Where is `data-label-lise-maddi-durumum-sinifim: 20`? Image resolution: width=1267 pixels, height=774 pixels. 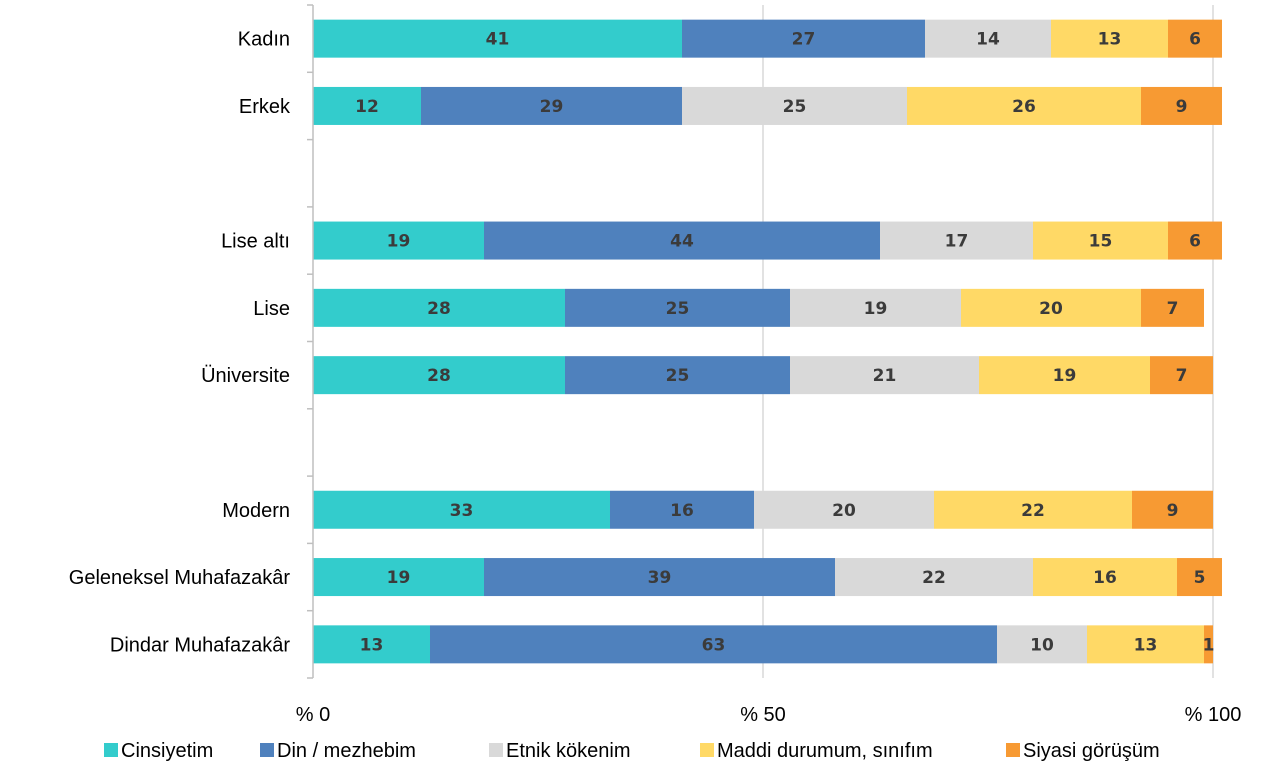
data-label-lise-maddi-durumum-sinifim: 20 is located at coordinates (1051, 309).